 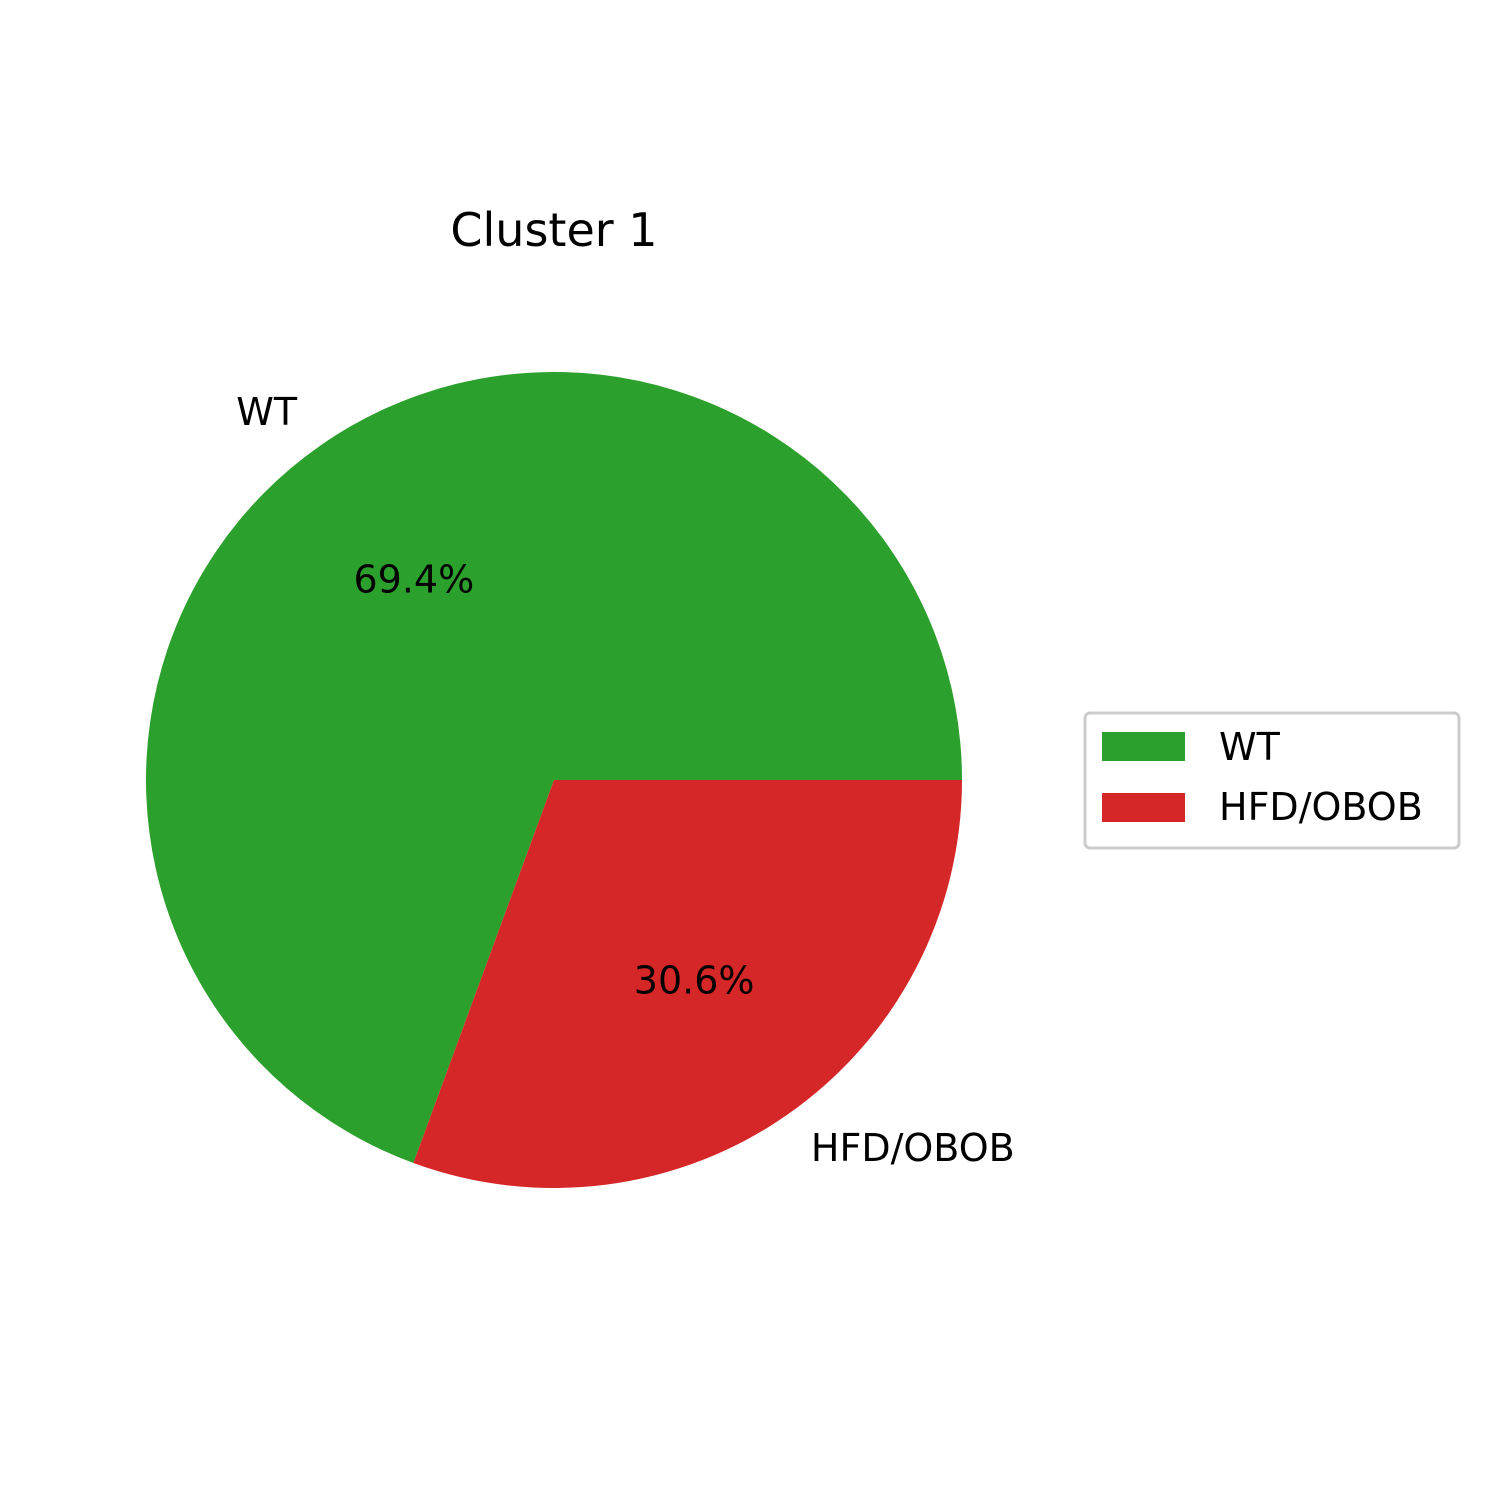 I want to click on pie-pct-label-hfd-obob: 30.6%, so click(x=694, y=981).